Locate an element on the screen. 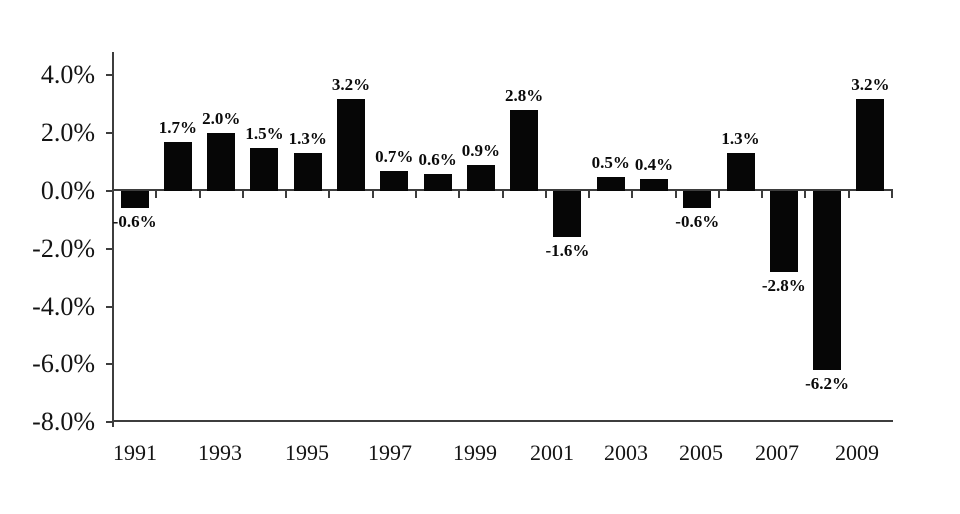 This screenshot has height=514, width=960. y-axis-tick-label: -8.0% is located at coordinates (63, 422).